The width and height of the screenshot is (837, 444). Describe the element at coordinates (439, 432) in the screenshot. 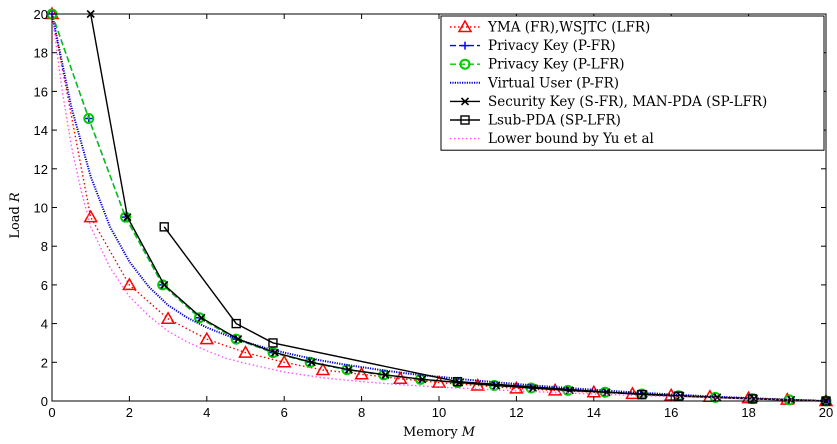

I see `x-axis-label: Memory M` at that location.